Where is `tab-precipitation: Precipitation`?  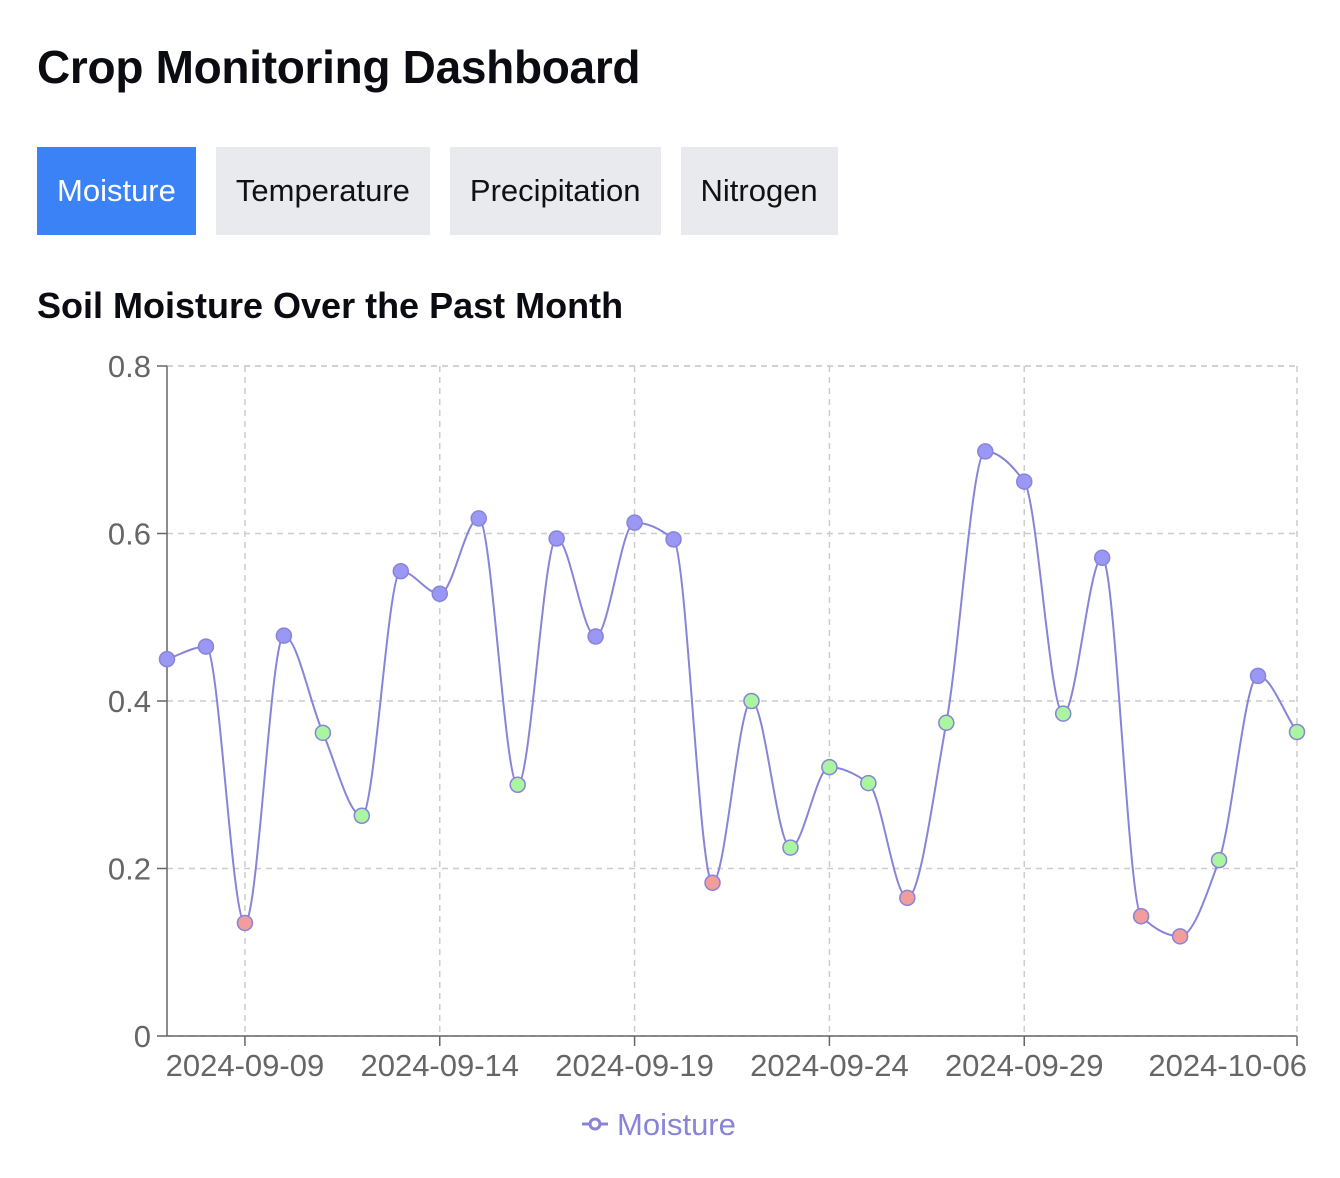 tab-precipitation: Precipitation is located at coordinates (555, 191).